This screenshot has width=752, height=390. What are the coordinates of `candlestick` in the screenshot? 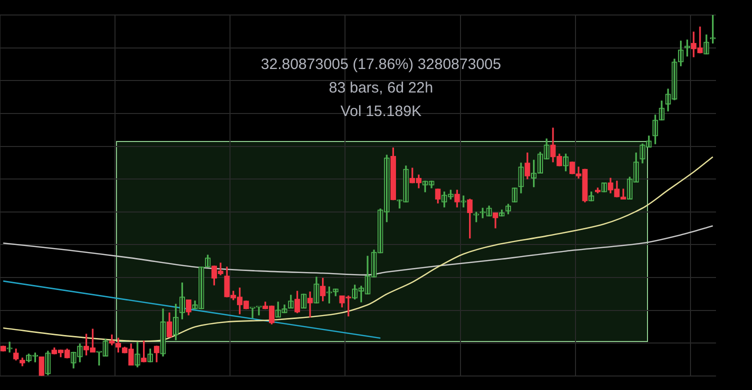 It's located at (259, 311).